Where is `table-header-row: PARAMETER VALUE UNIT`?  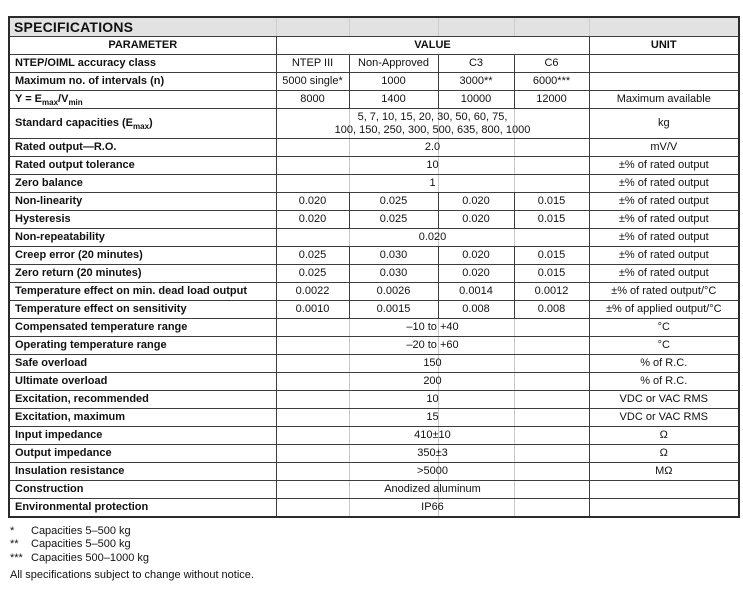 table-header-row: PARAMETER VALUE UNIT is located at coordinates (374, 45).